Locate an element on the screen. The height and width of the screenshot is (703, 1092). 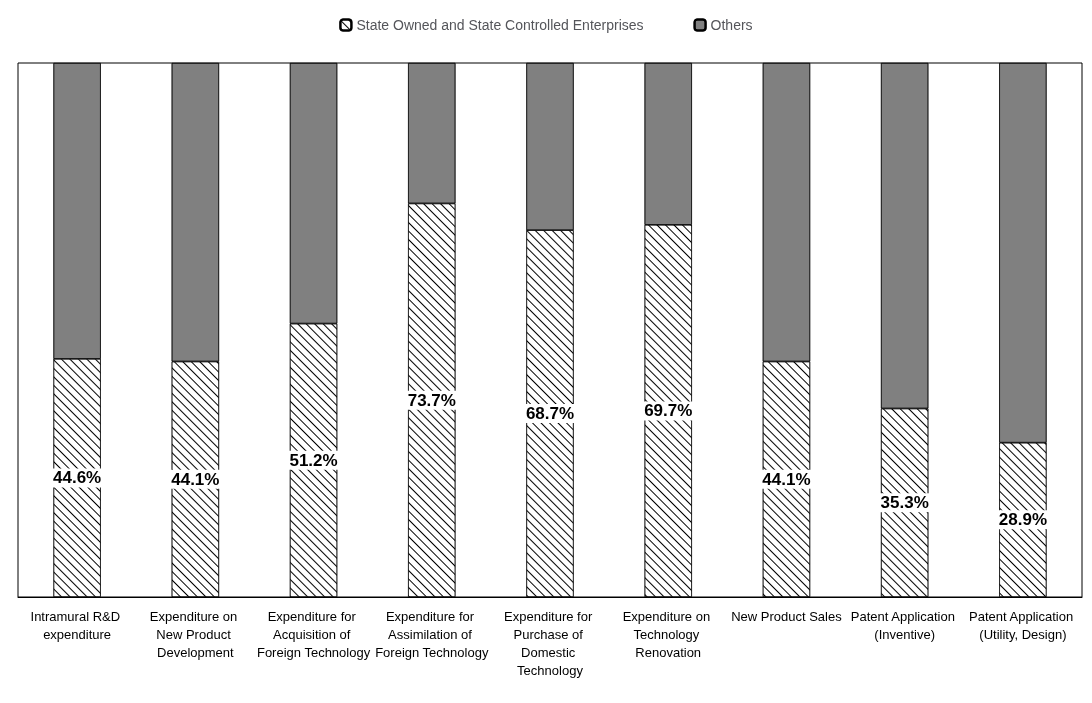
data-label: 44.6% is located at coordinates (77, 478).